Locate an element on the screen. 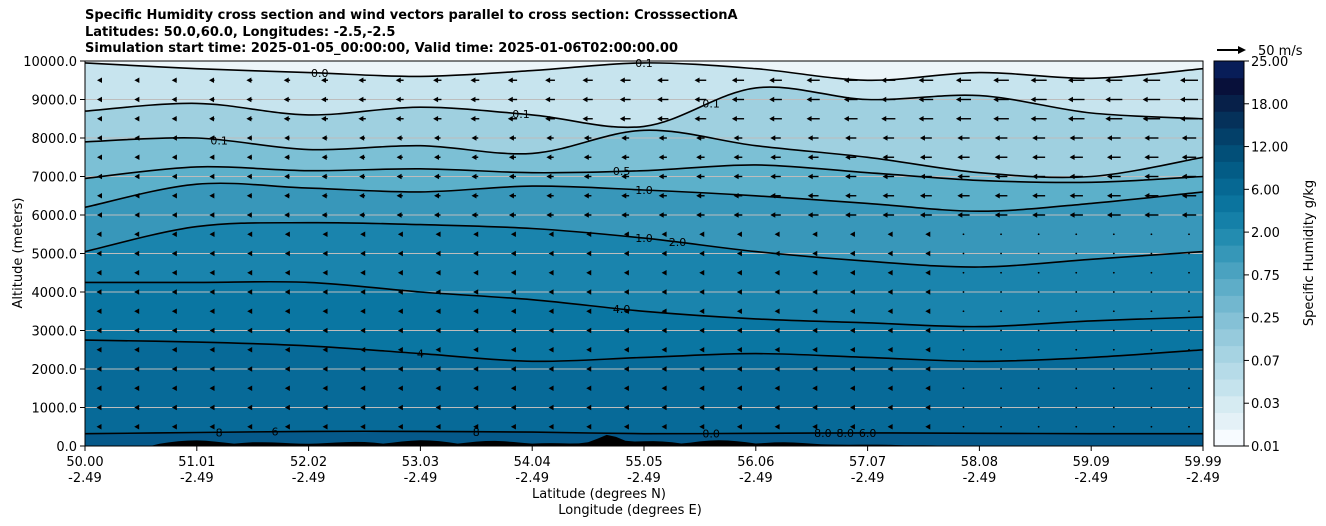 The width and height of the screenshot is (1326, 526). colorbar-tick-label-8: 18.00 is located at coordinates (1269, 105).